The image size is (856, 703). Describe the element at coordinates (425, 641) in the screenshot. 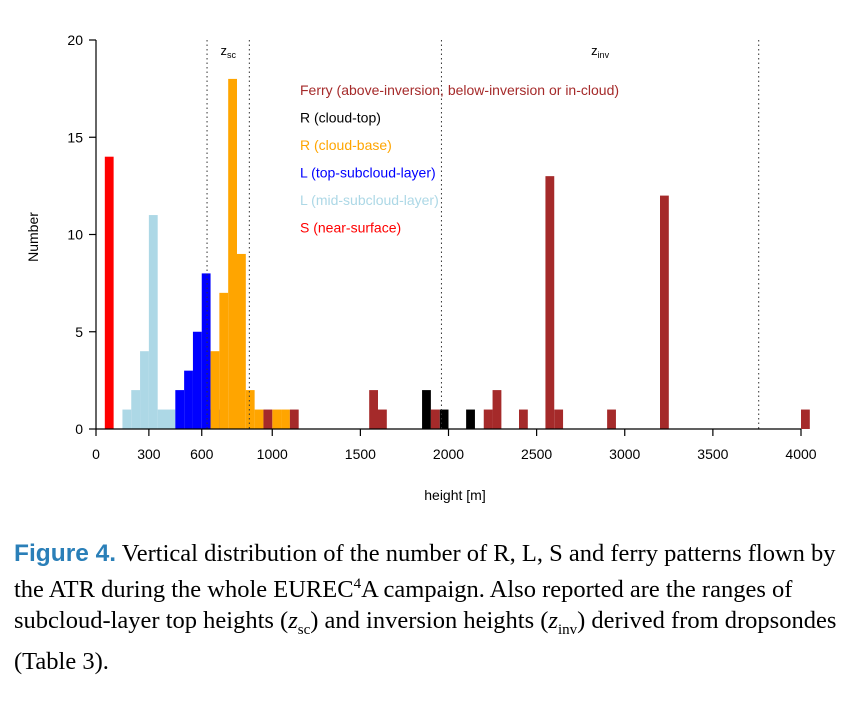

I see `caption-text-4: ) derived from dropsondes (Table 3).` at that location.